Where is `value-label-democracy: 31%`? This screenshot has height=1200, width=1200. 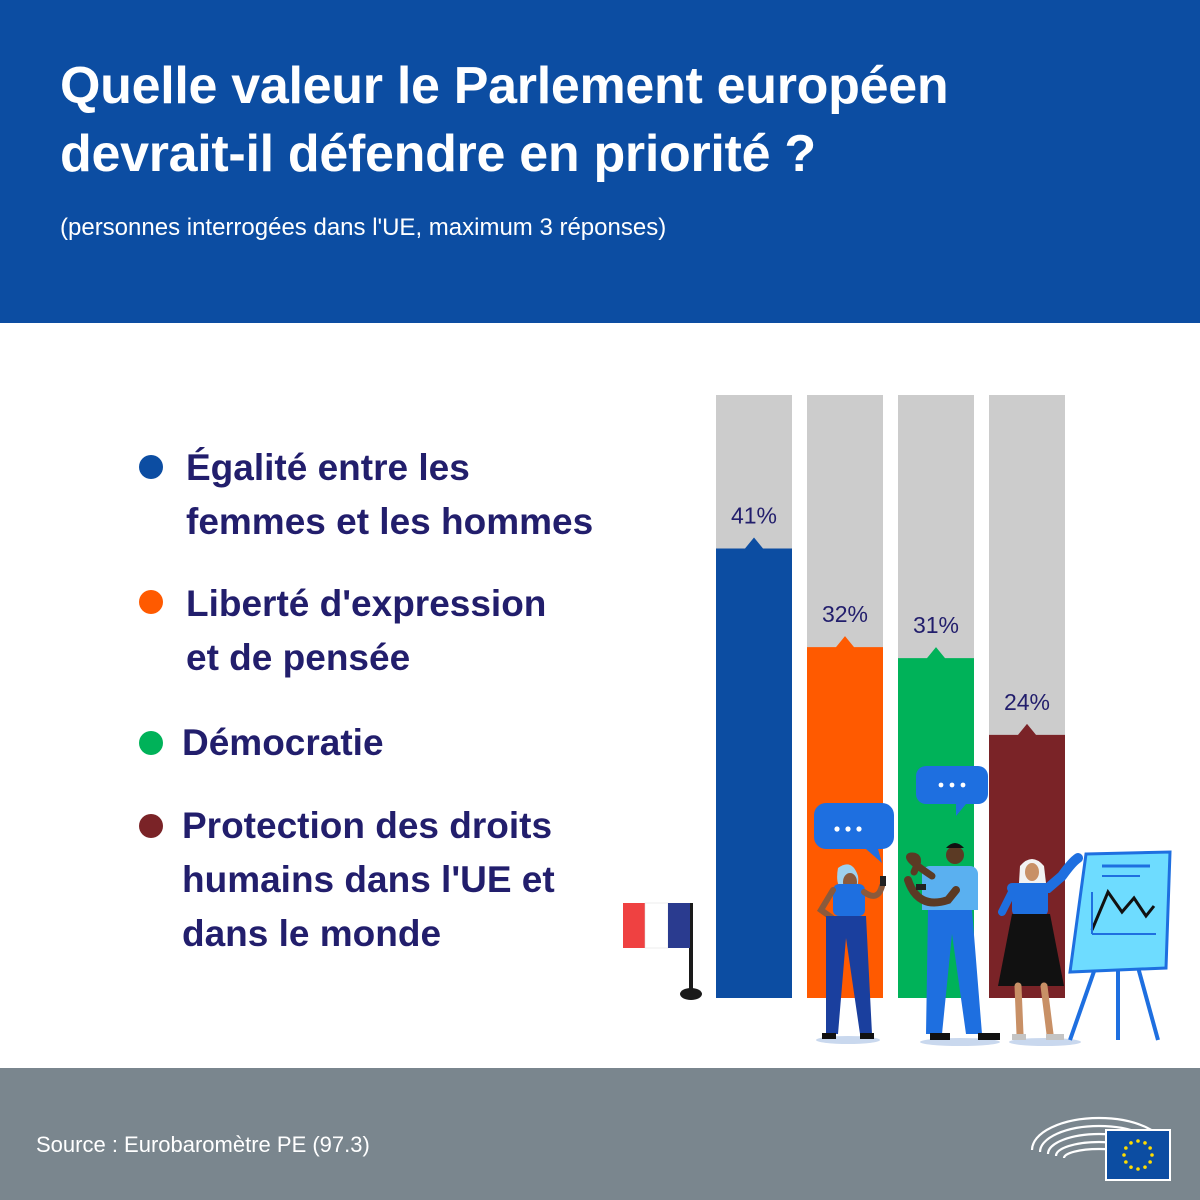 value-label-democracy: 31% is located at coordinates (936, 625).